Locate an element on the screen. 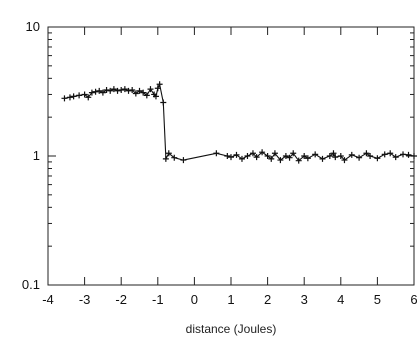 The image size is (419, 343). x-tick-label: 5 is located at coordinates (377, 299).